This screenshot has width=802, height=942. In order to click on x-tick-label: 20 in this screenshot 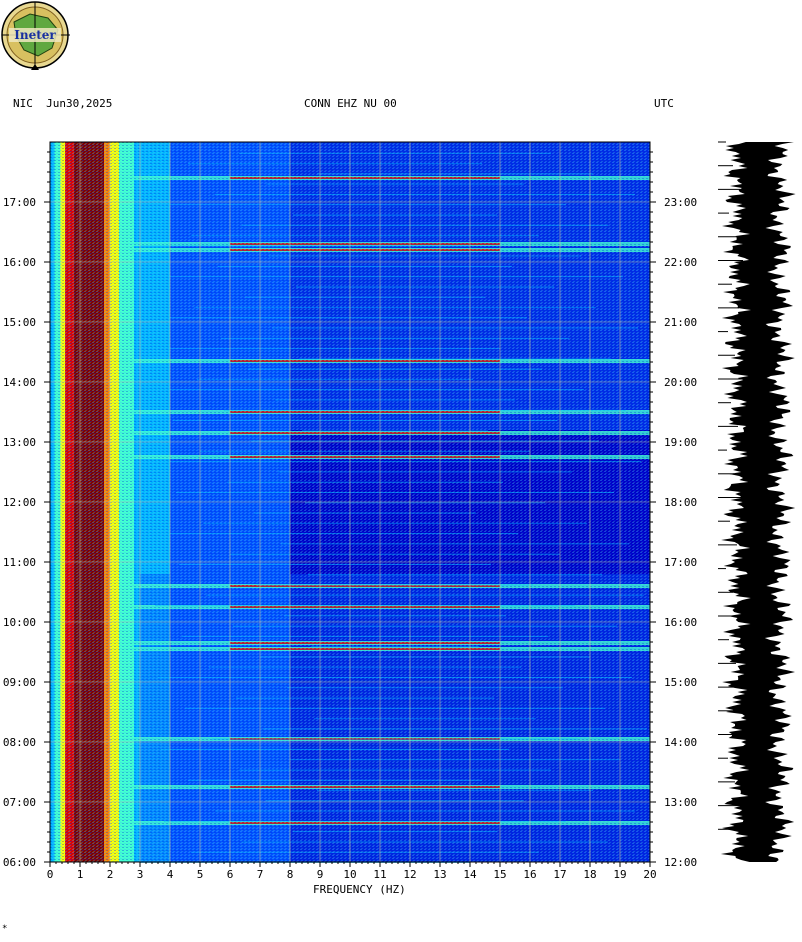, I will do `click(649, 874)`.